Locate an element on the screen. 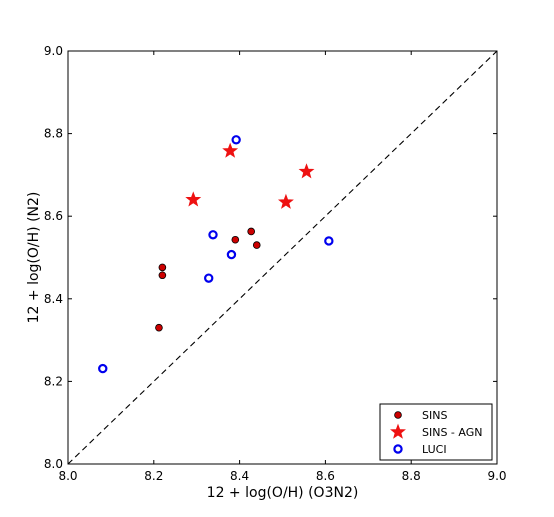 Image resolution: width=554 pixels, height=517 pixels. legend-label: SINS is located at coordinates (434, 415).